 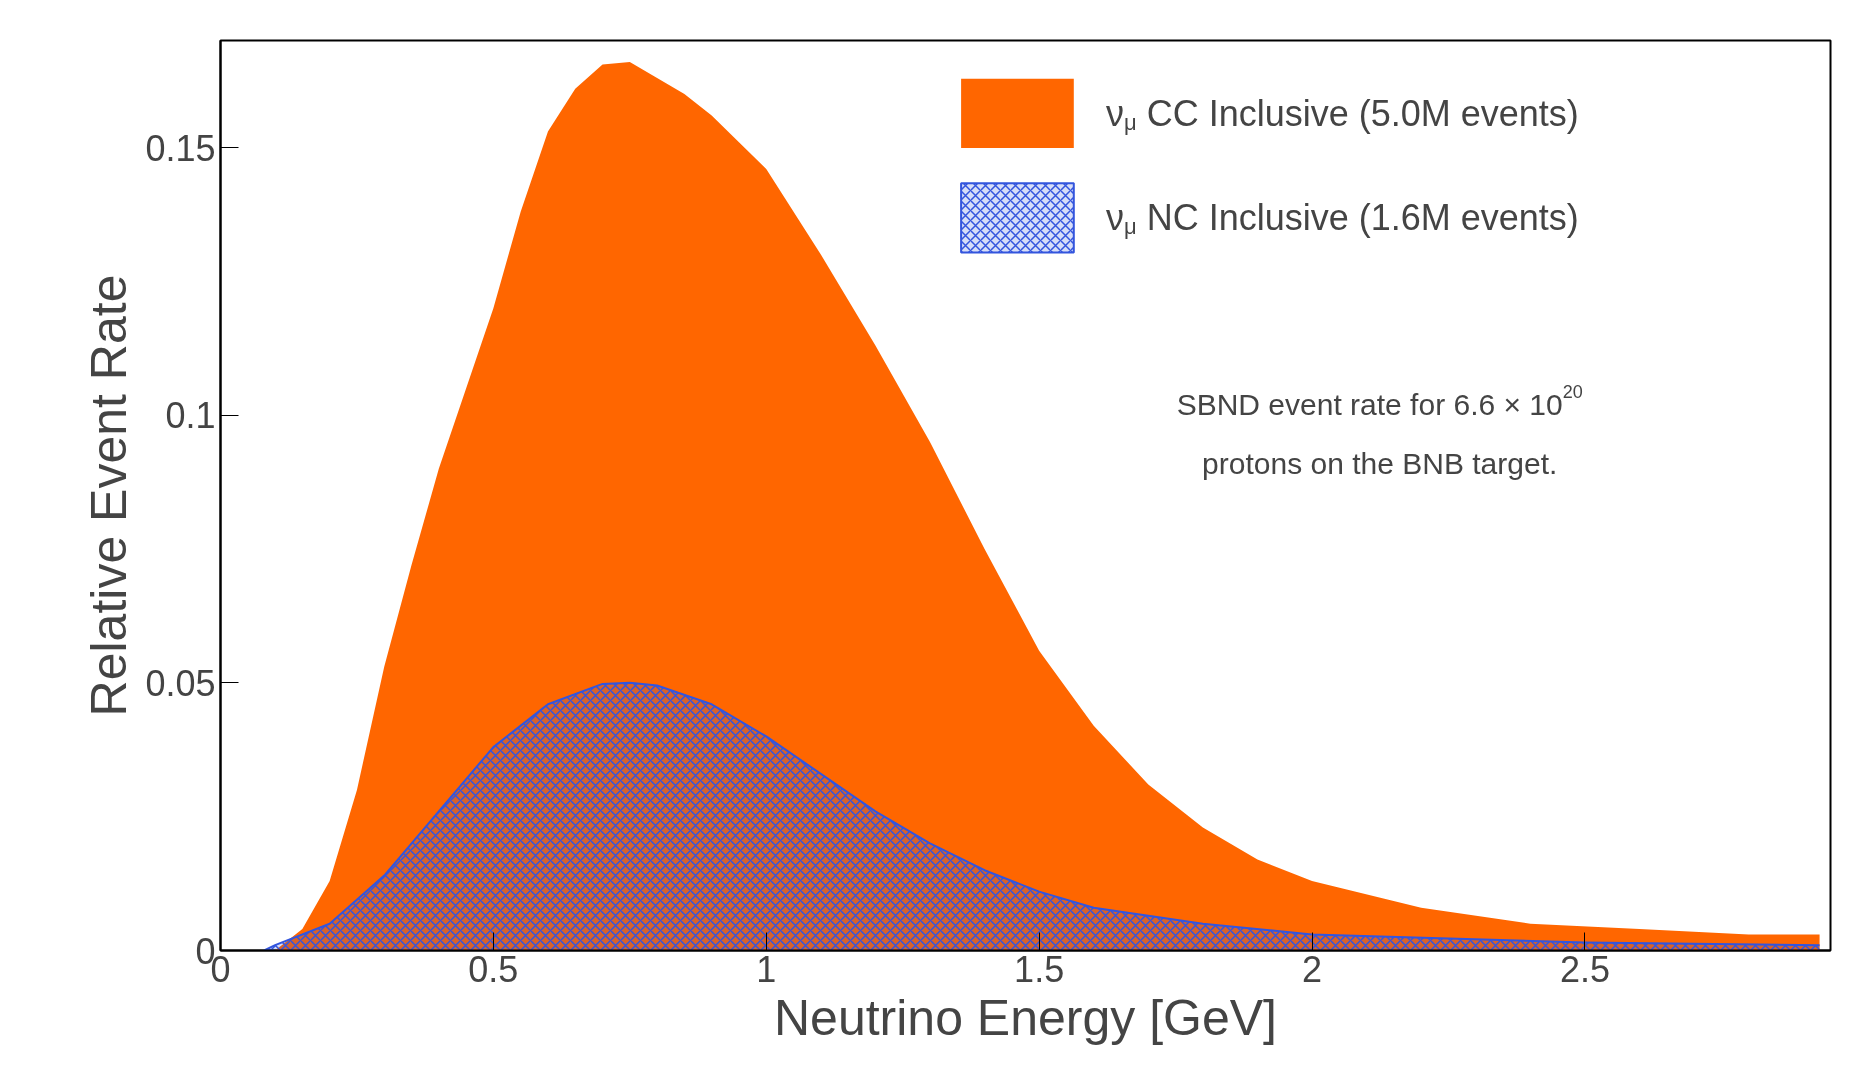 I want to click on x-axis-title: Neutrino Energy [GeV], so click(x=1025, y=1017).